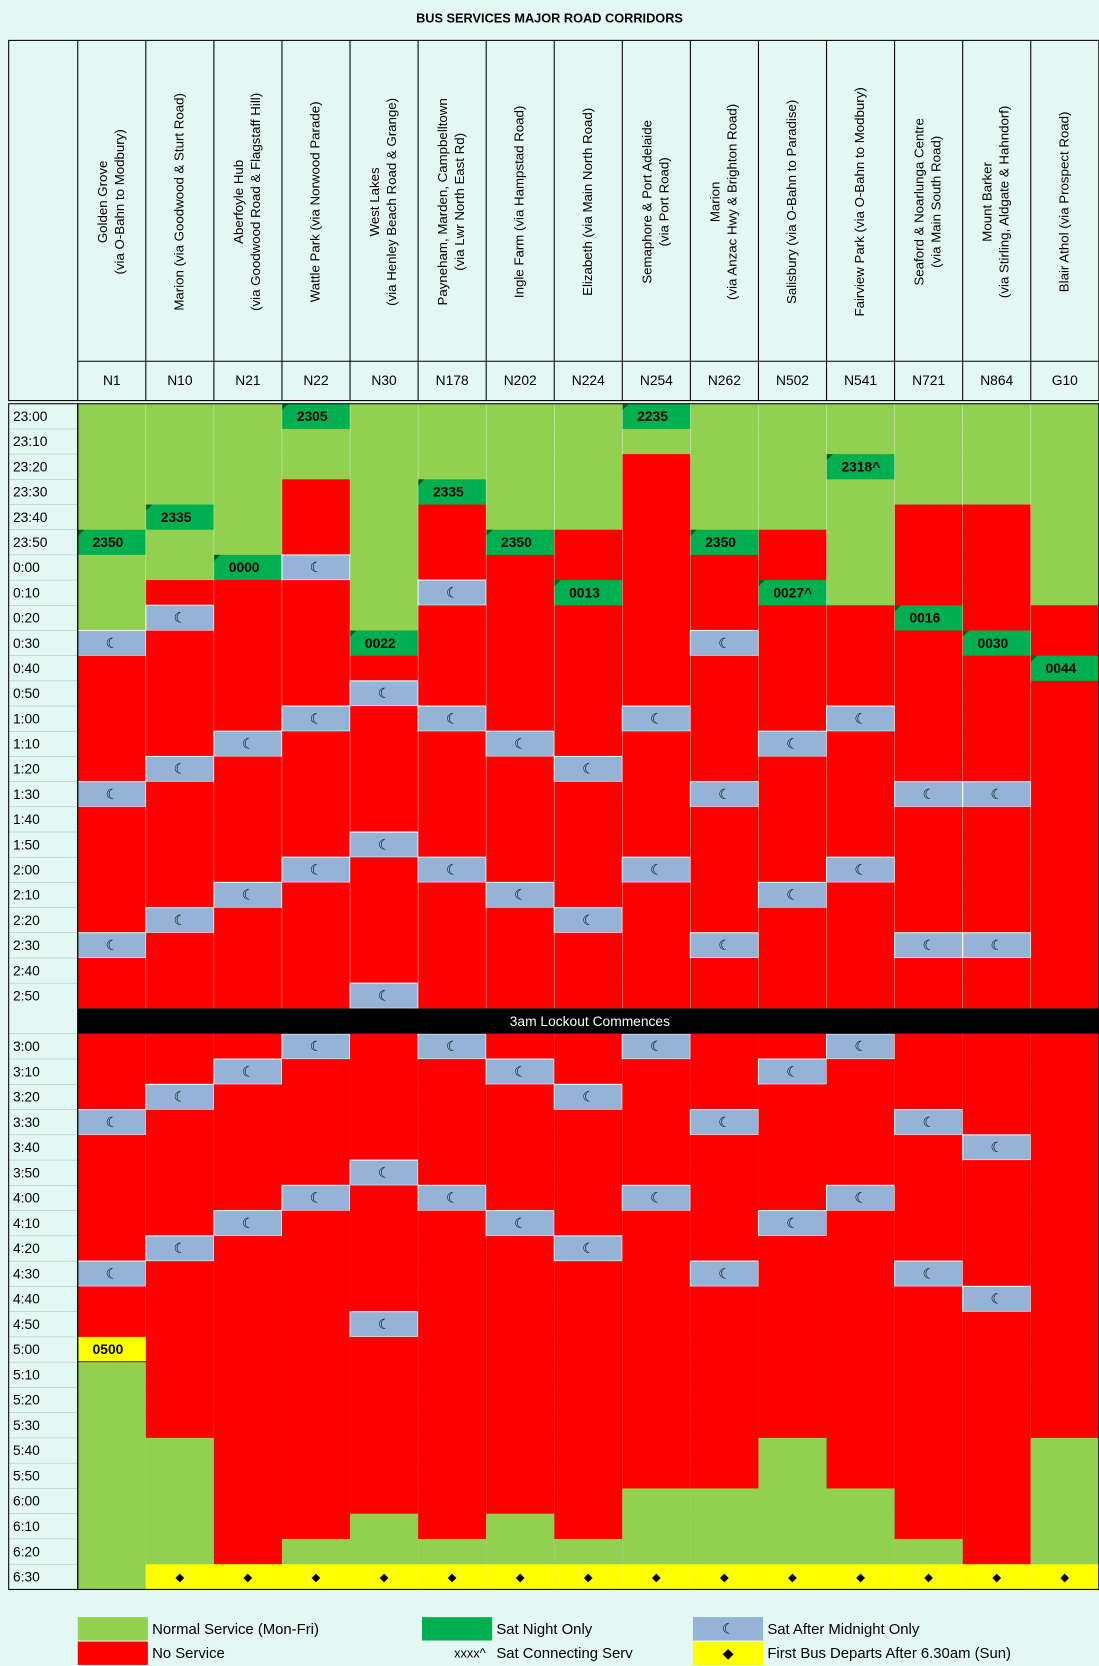  Describe the element at coordinates (180, 380) in the screenshot. I see `route-code: N10` at that location.